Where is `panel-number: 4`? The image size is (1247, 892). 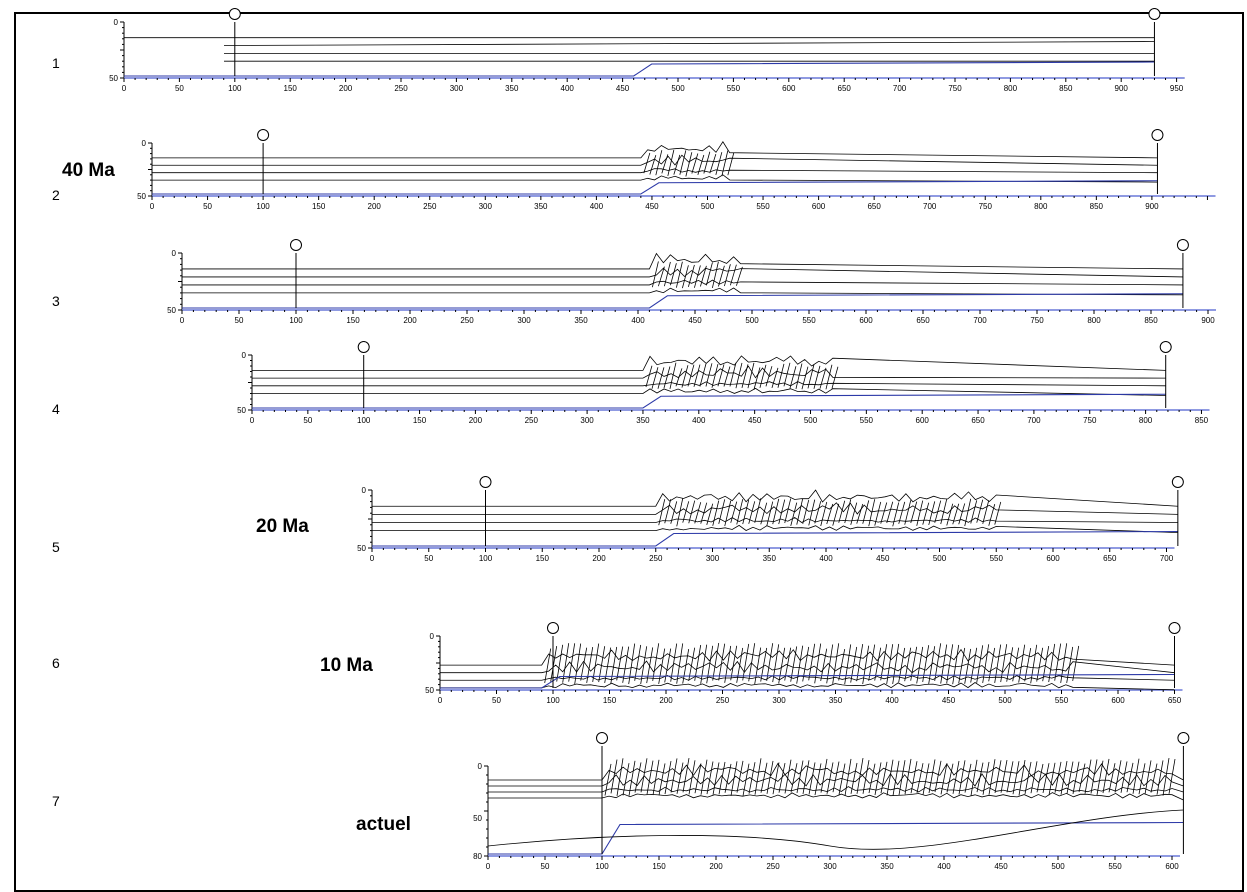 panel-number: 4 is located at coordinates (56, 409).